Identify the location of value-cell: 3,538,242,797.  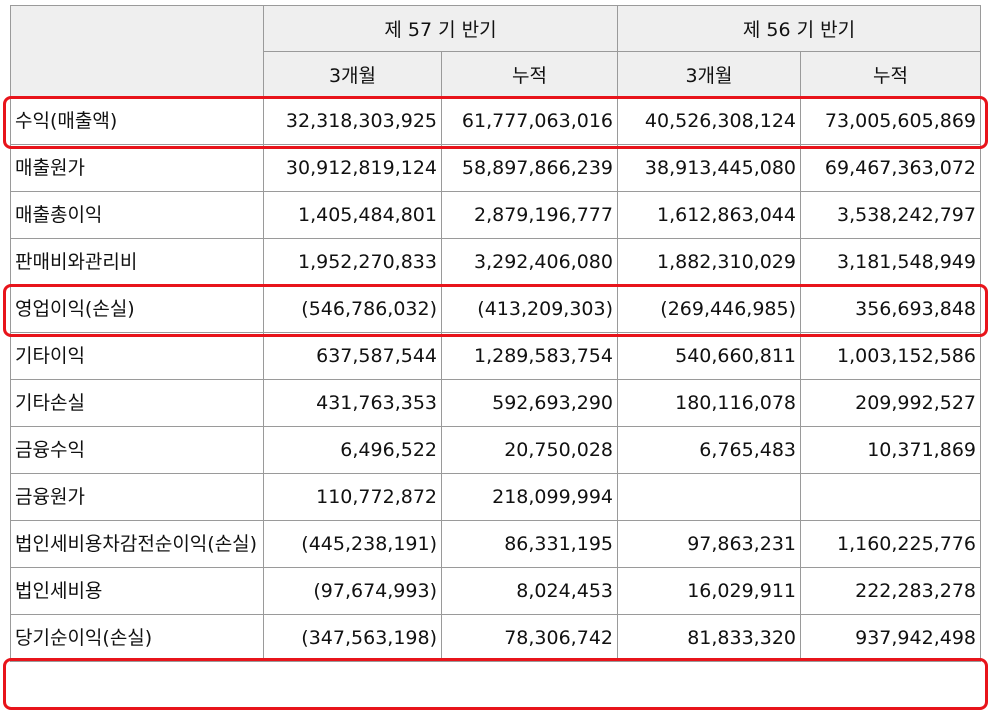
(890, 215).